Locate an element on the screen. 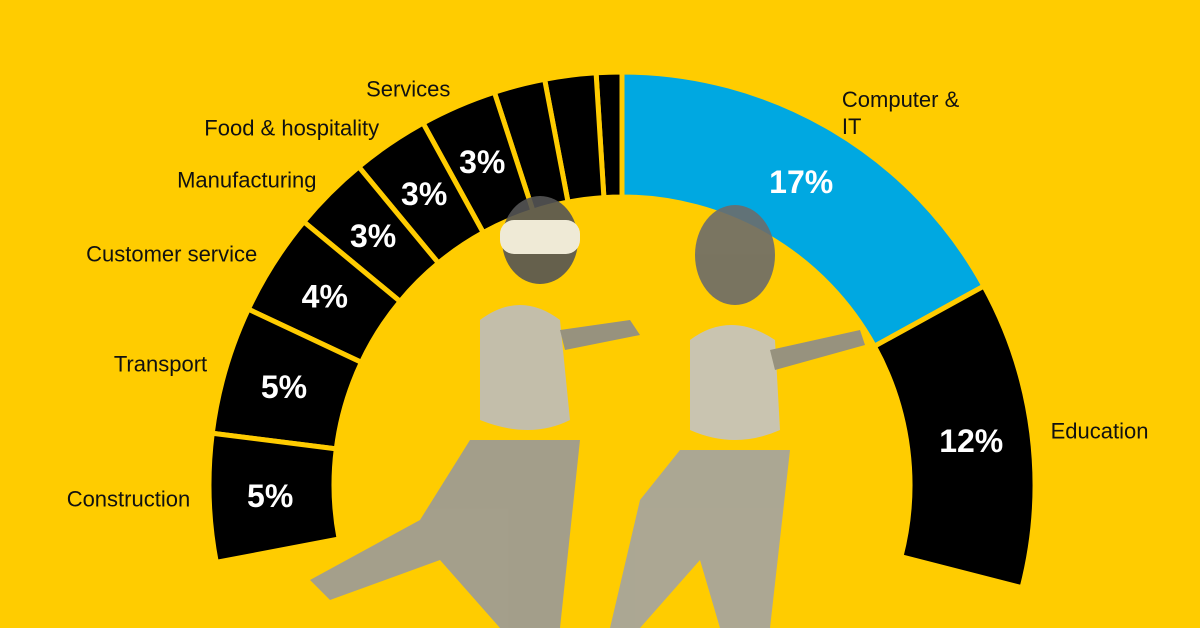 The height and width of the screenshot is (628, 1200). category-label: Computer & IT is located at coordinates (900, 113).